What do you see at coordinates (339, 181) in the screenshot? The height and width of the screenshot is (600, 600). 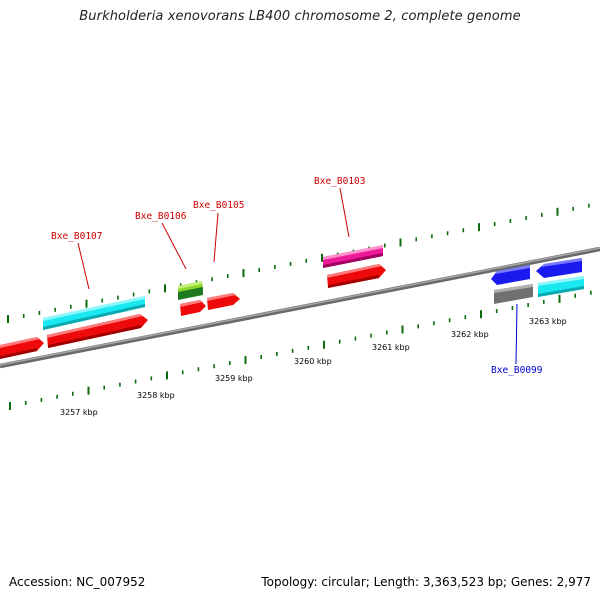 I see `gene-label-b0103: Bxe_B0103` at bounding box center [339, 181].